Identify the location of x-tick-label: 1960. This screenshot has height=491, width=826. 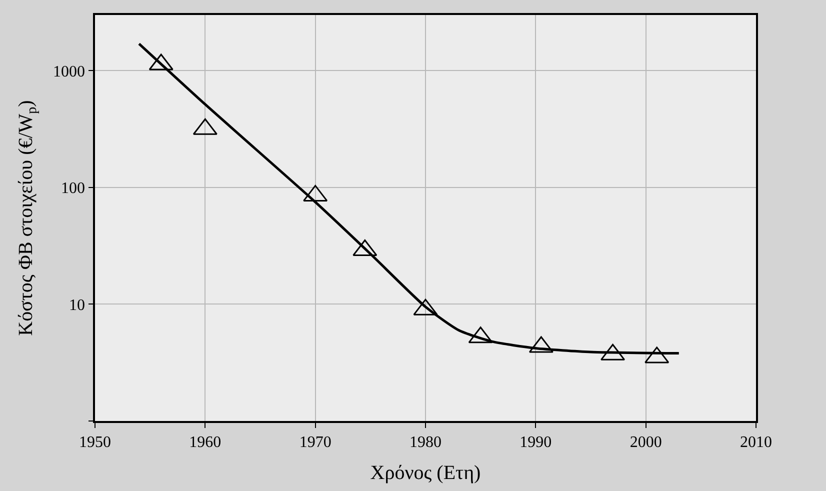
(205, 442).